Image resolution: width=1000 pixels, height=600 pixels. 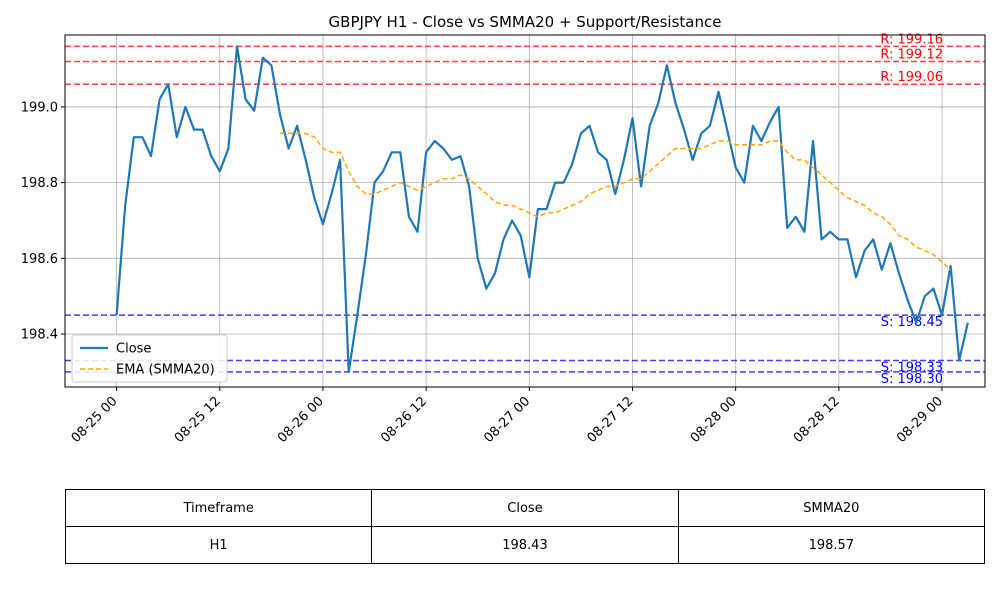 What do you see at coordinates (198, 420) in the screenshot?
I see `x-tick-label: 08-25 12` at bounding box center [198, 420].